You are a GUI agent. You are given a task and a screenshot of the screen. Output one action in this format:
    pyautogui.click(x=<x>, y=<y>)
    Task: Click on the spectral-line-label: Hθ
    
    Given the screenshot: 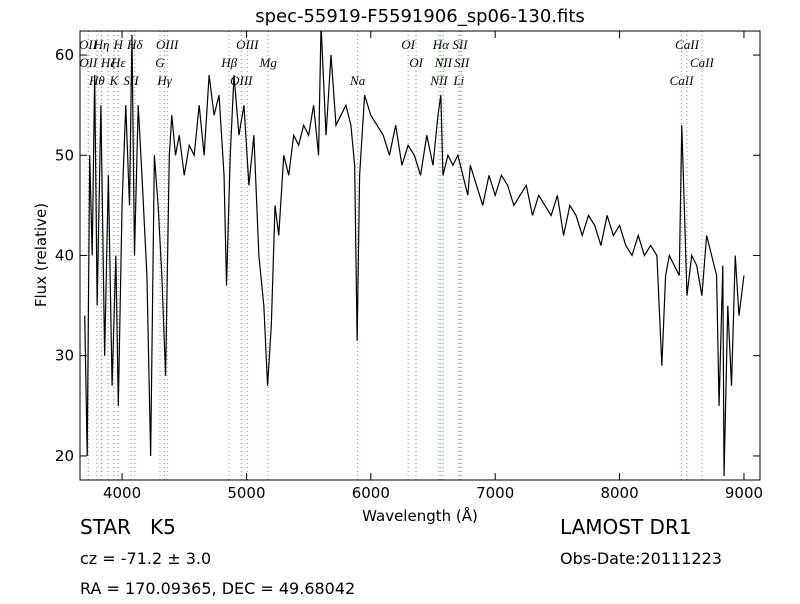 What is the action you would take?
    pyautogui.click(x=96, y=80)
    